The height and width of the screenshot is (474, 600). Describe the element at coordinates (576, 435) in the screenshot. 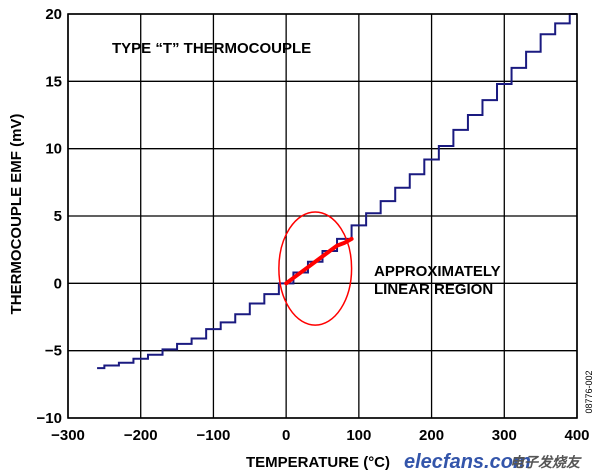

I see `x-tick-label: 400` at that location.